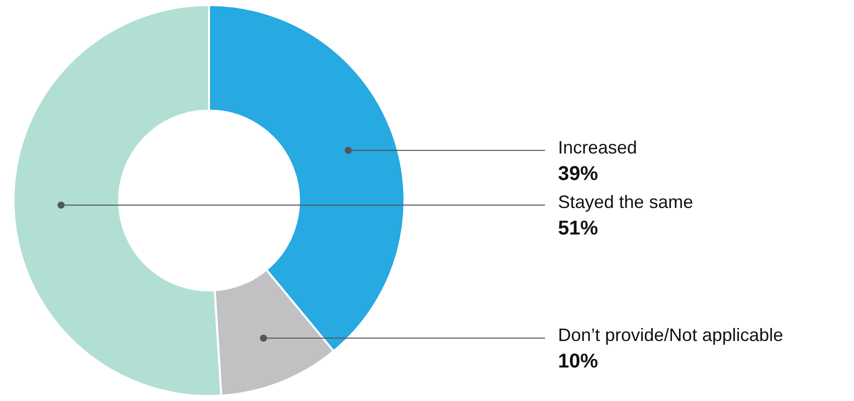 The height and width of the screenshot is (401, 854). What do you see at coordinates (578, 173) in the screenshot?
I see `data-label: 39%` at bounding box center [578, 173].